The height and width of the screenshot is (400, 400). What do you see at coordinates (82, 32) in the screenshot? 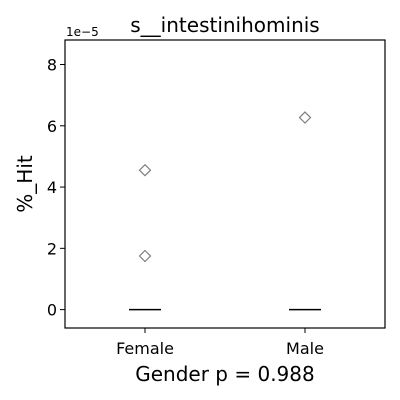
I see `y-offset-label: 1e−5` at bounding box center [82, 32].